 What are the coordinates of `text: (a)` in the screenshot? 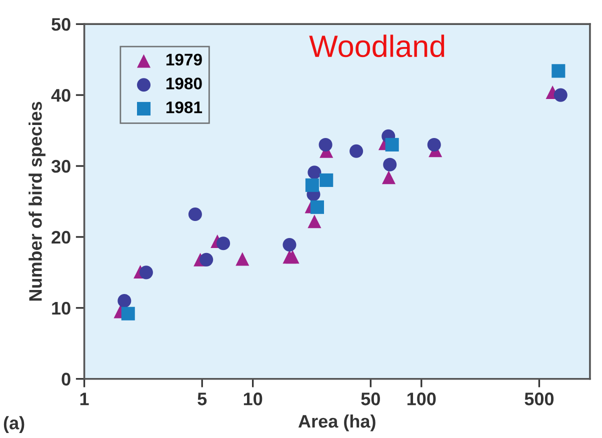 It's located at (14, 424).